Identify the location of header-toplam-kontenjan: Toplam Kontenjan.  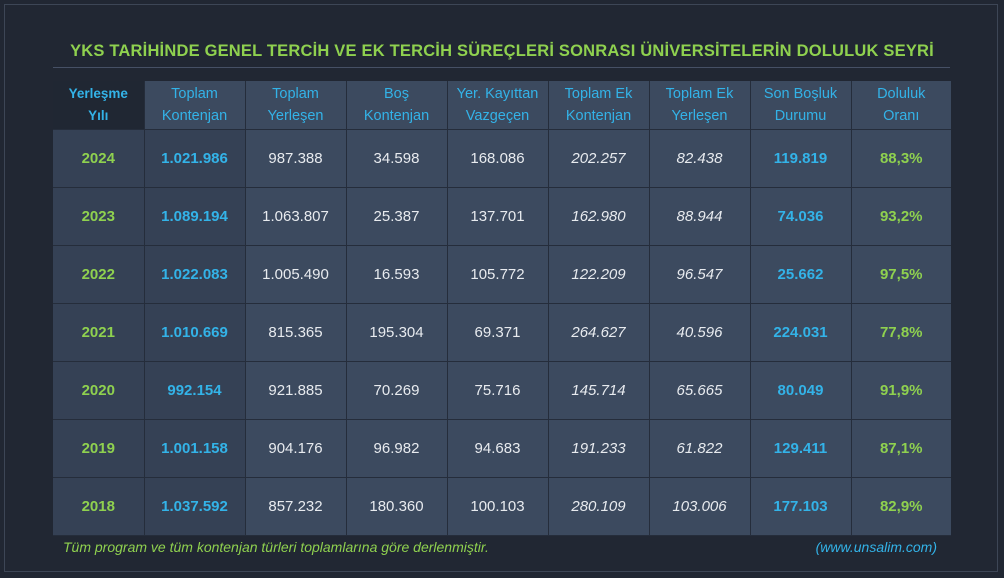
(194, 105).